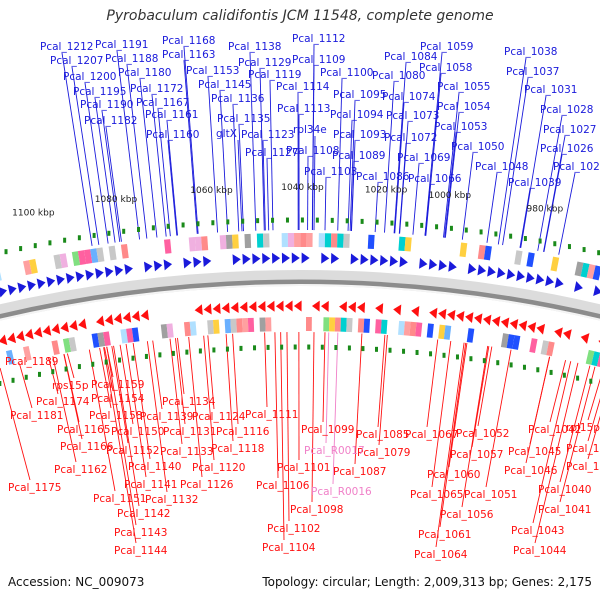  Describe the element at coordinates (423, 158) in the screenshot. I see `gene-label: Pcal_1069` at that location.